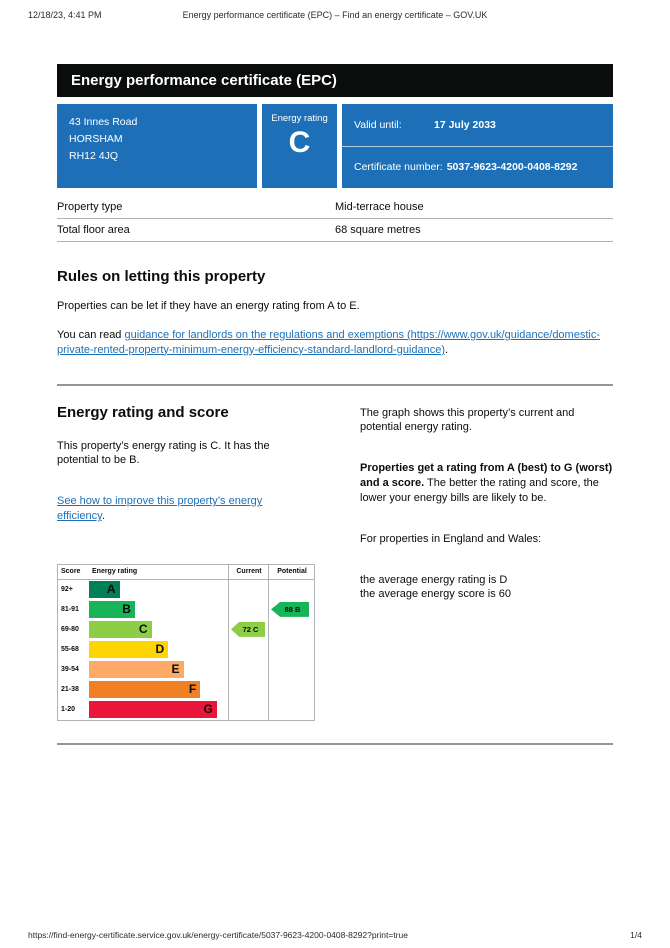  Describe the element at coordinates (112, 609) in the screenshot. I see `rating-bar-b: B` at that location.